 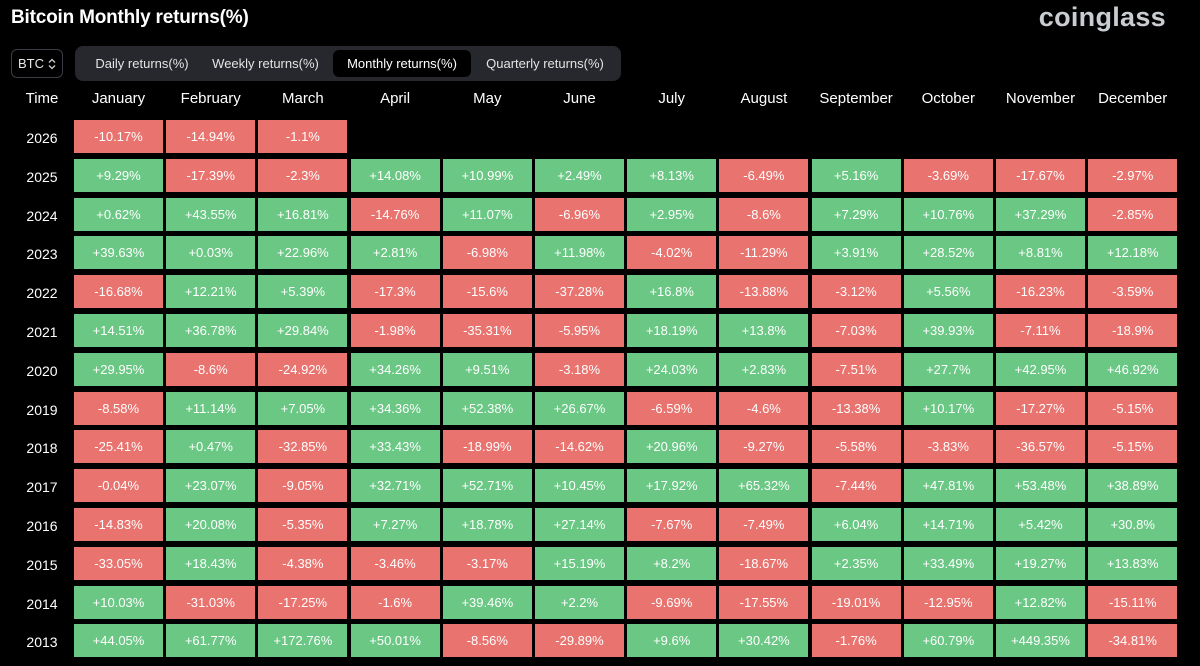 I want to click on return-cell: -4.02%, so click(x=672, y=253).